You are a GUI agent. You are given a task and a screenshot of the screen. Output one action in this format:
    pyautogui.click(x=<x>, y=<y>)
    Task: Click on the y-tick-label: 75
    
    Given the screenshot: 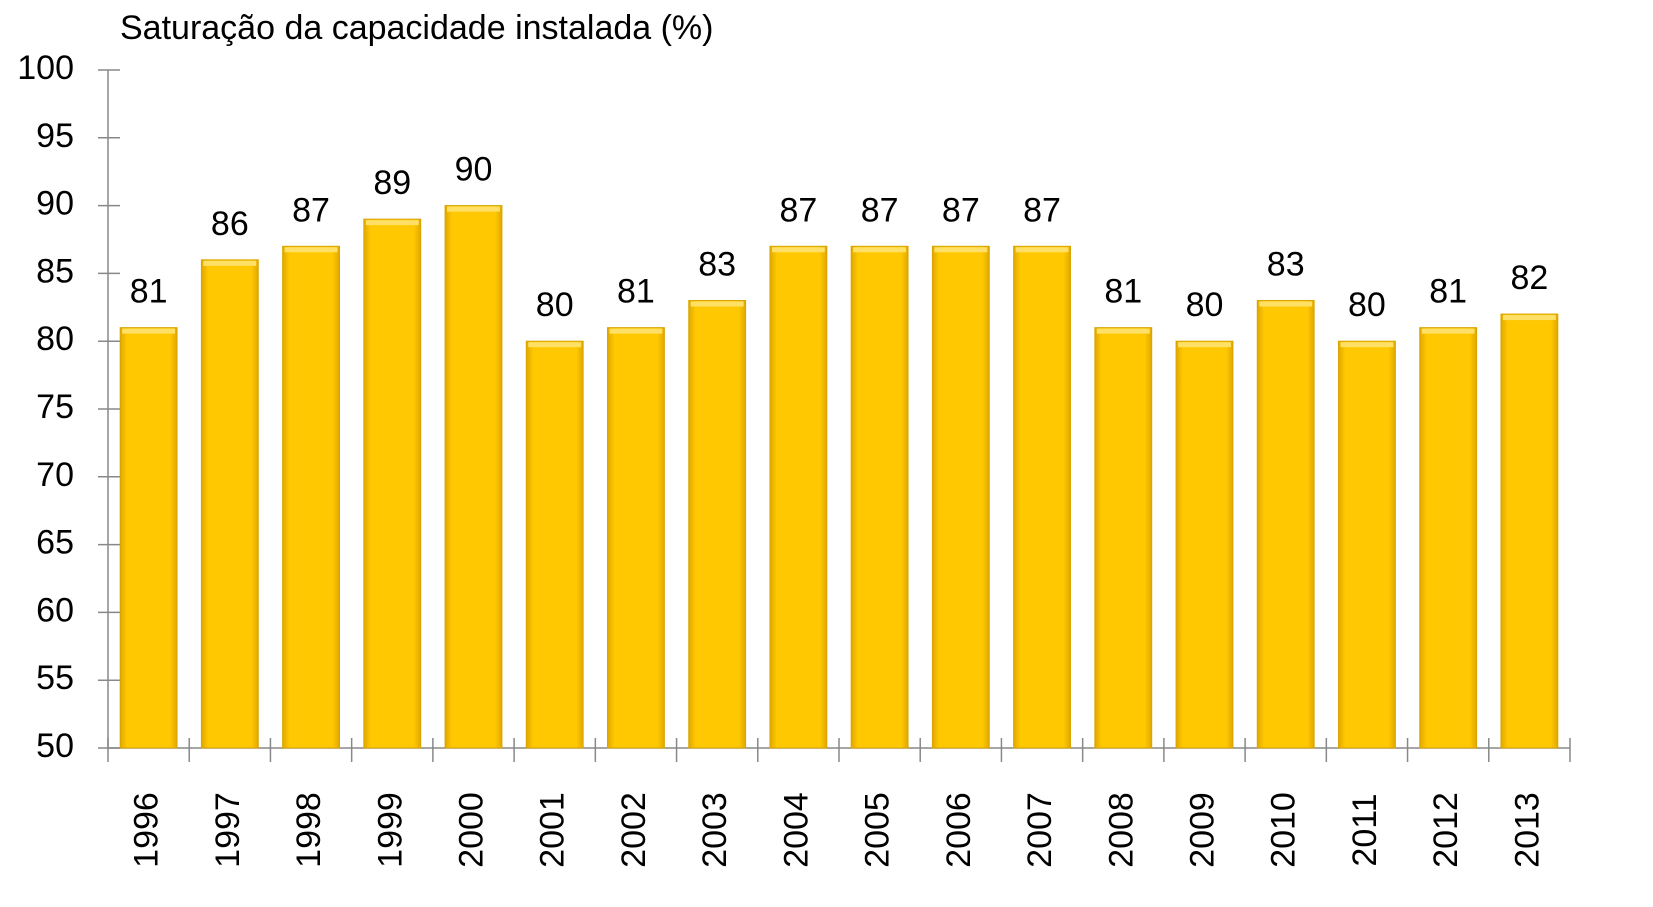 What is the action you would take?
    pyautogui.click(x=55, y=407)
    